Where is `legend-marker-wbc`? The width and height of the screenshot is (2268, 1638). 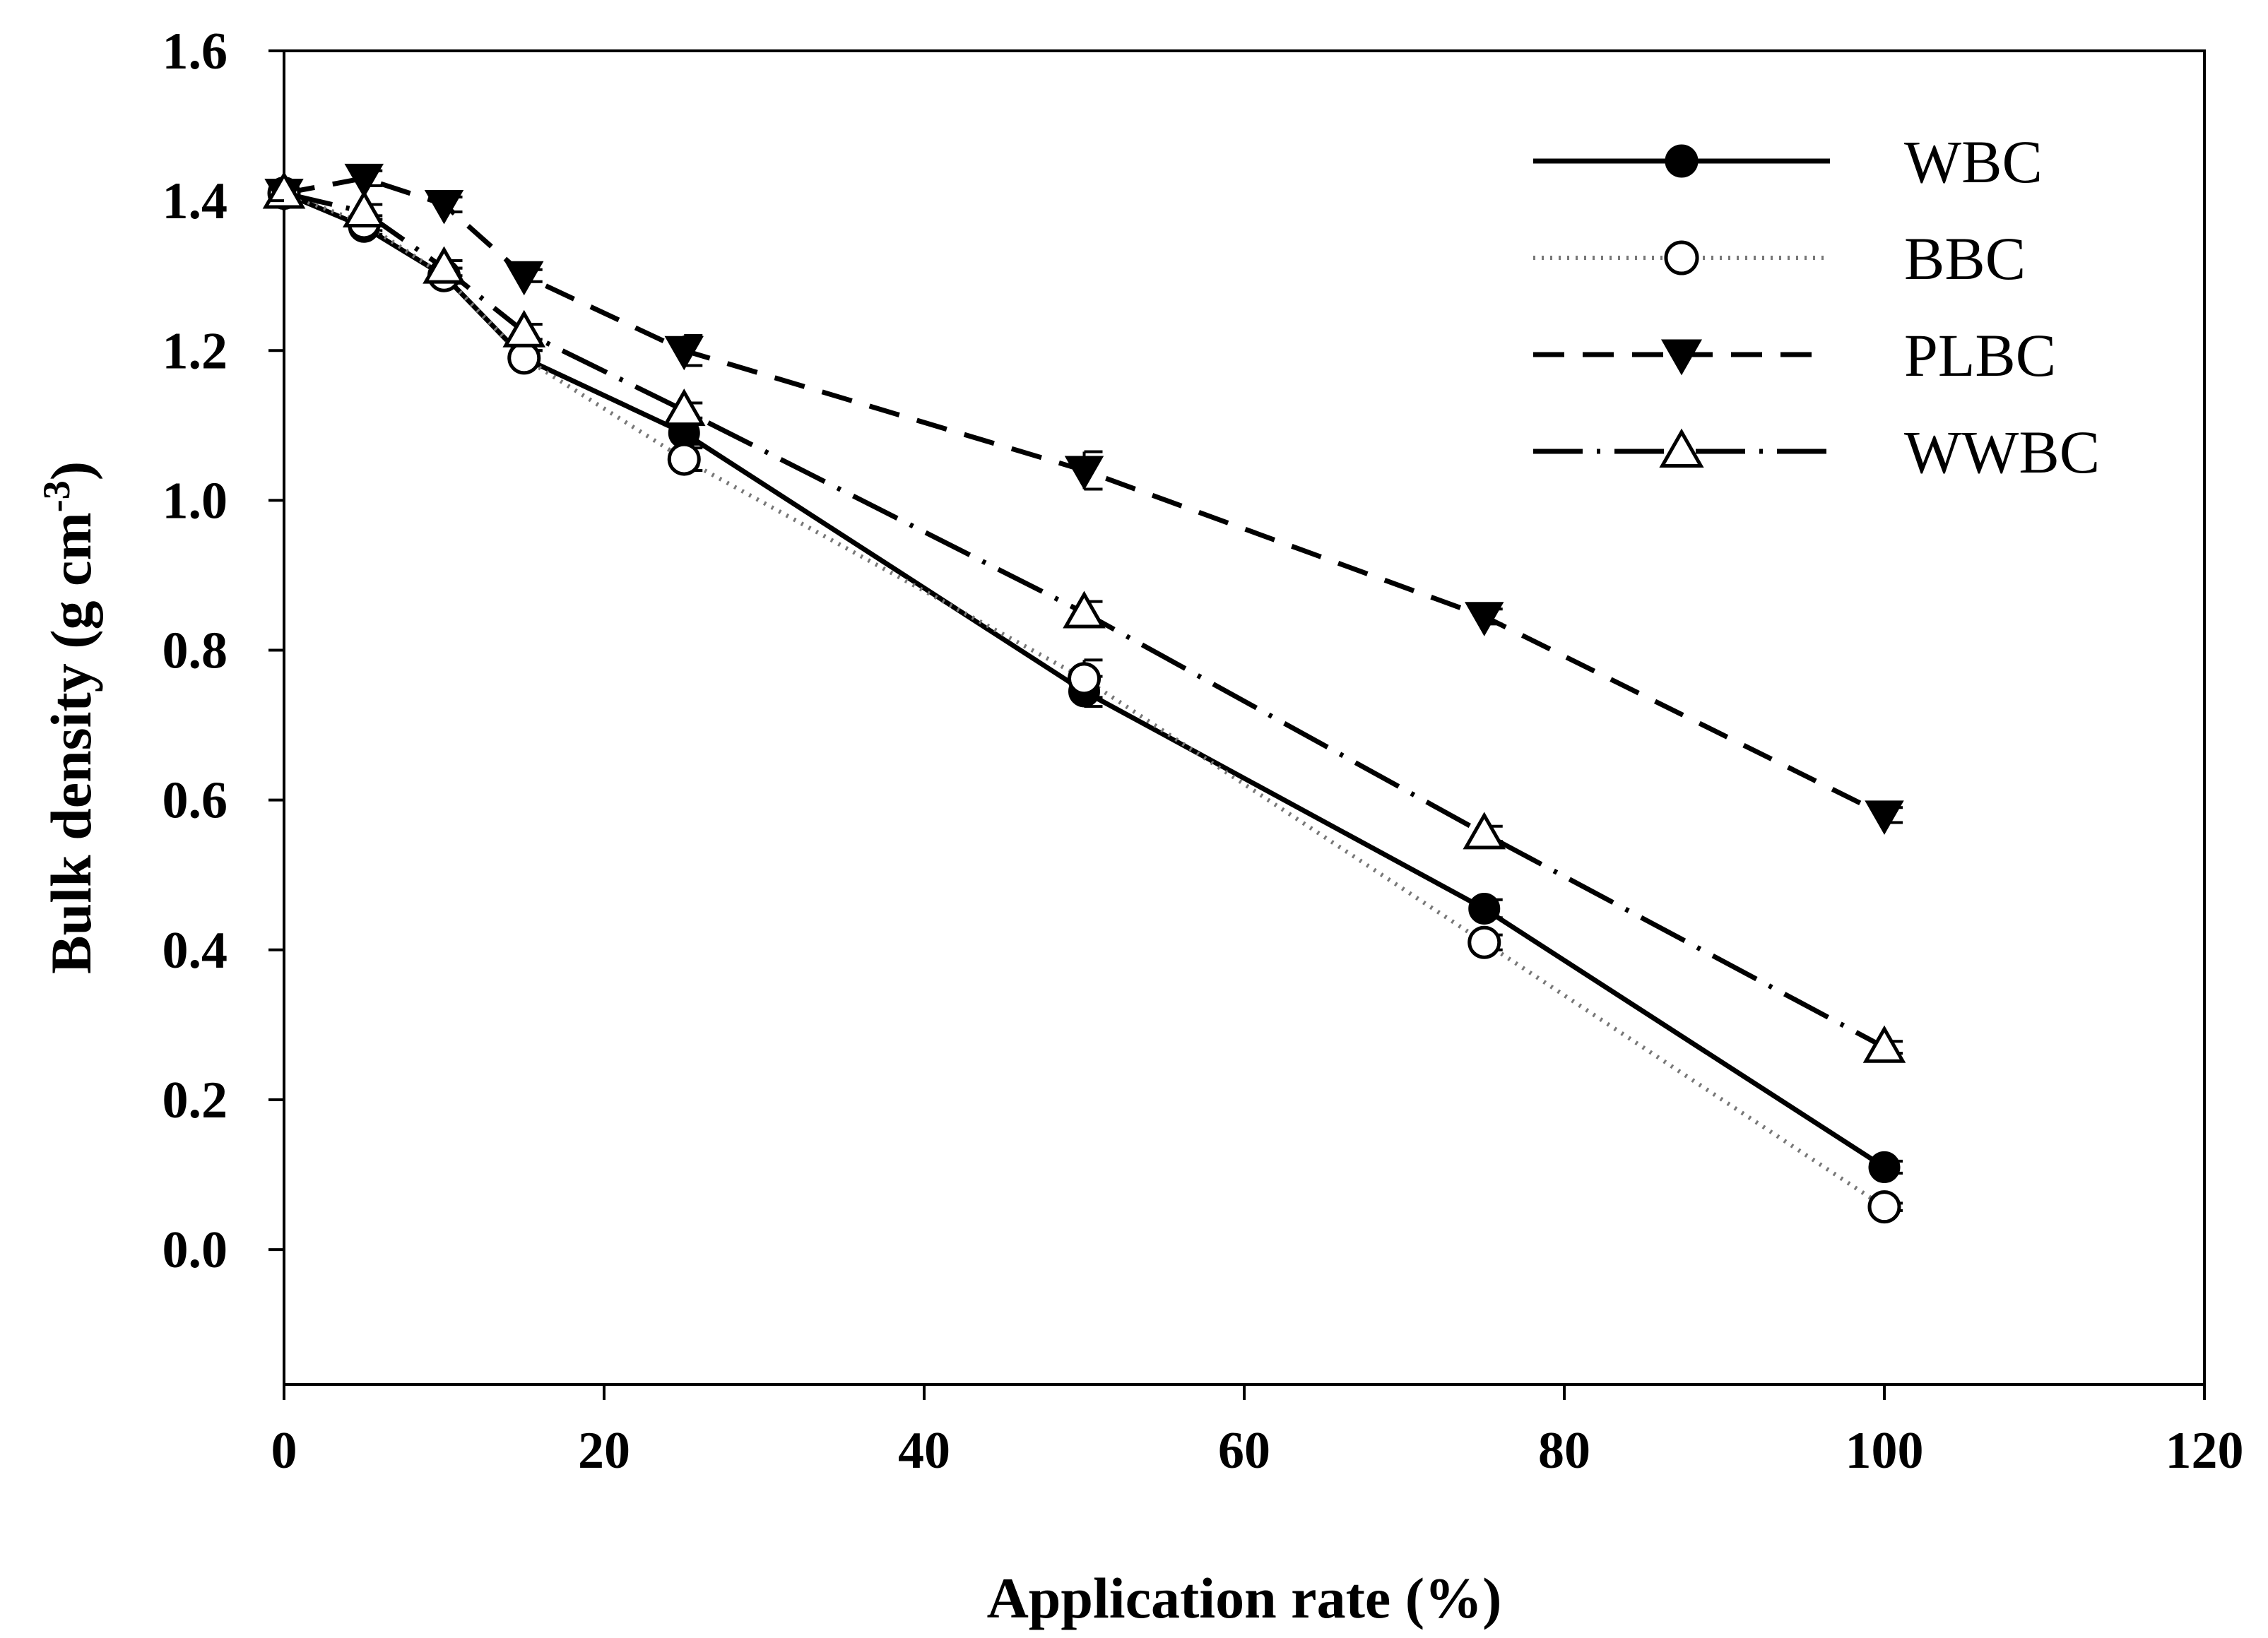
legend-marker-wbc is located at coordinates (1682, 161).